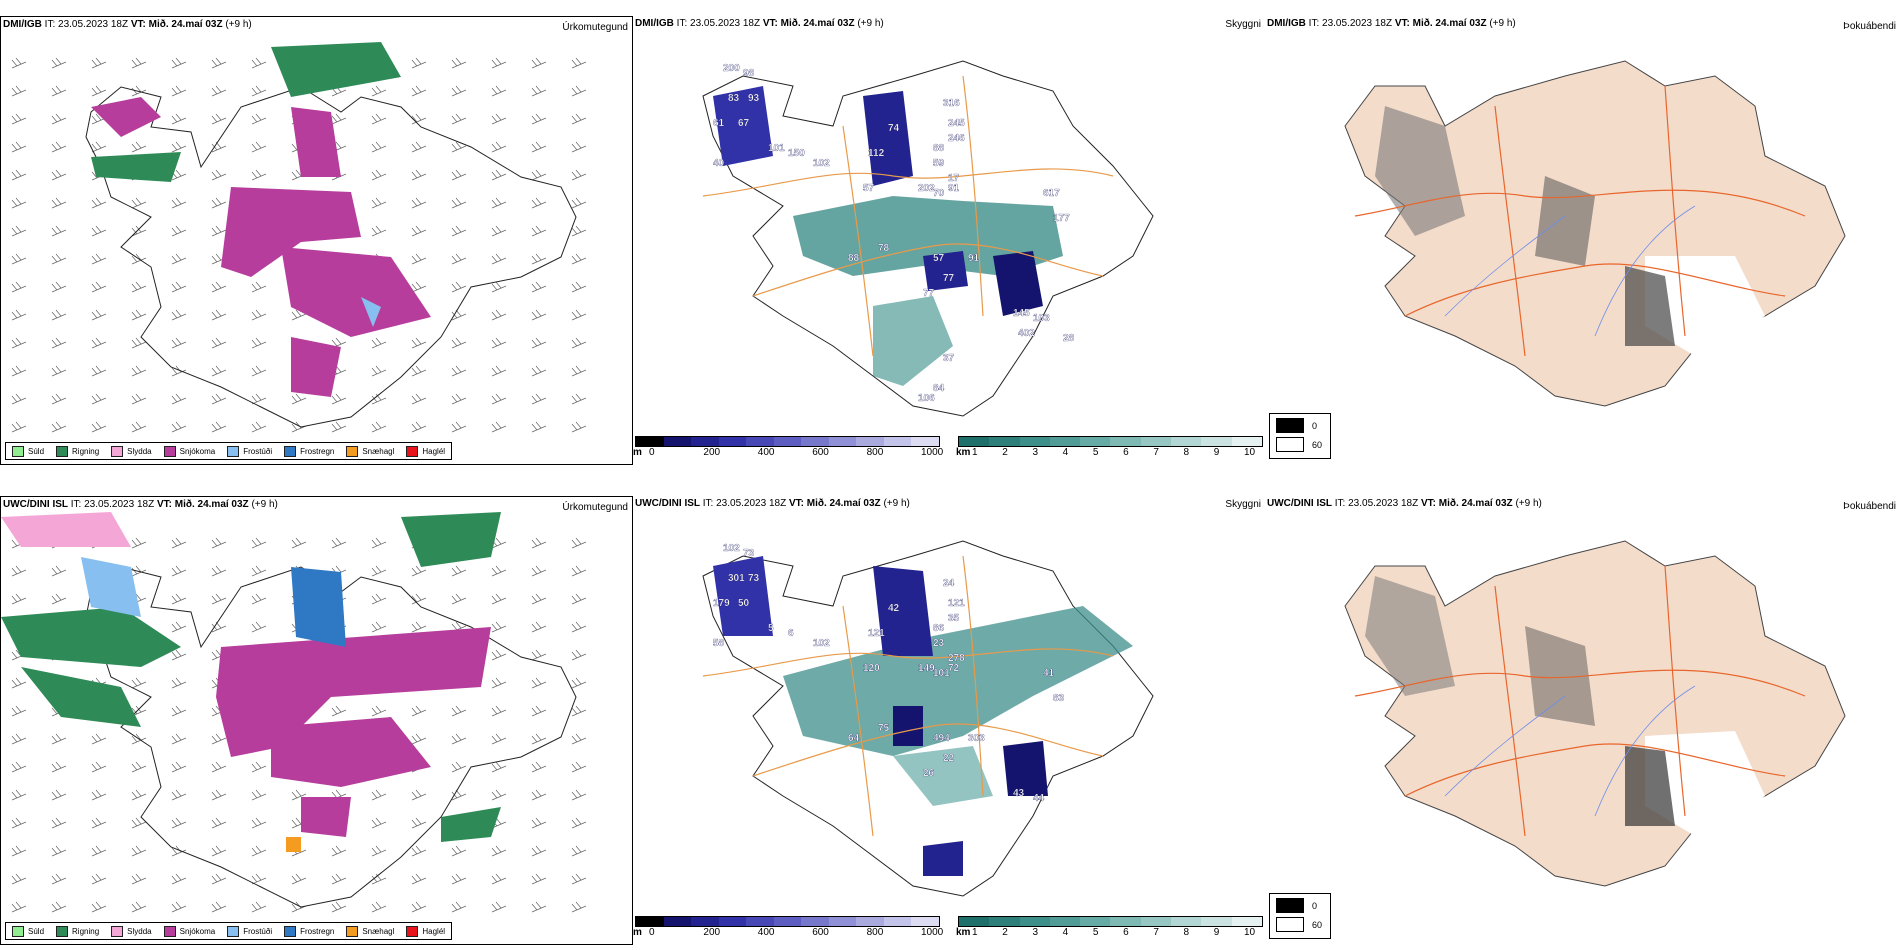 The image size is (1900, 950). Describe the element at coordinates (956, 658) in the screenshot. I see `snow-depth-label: 278` at that location.